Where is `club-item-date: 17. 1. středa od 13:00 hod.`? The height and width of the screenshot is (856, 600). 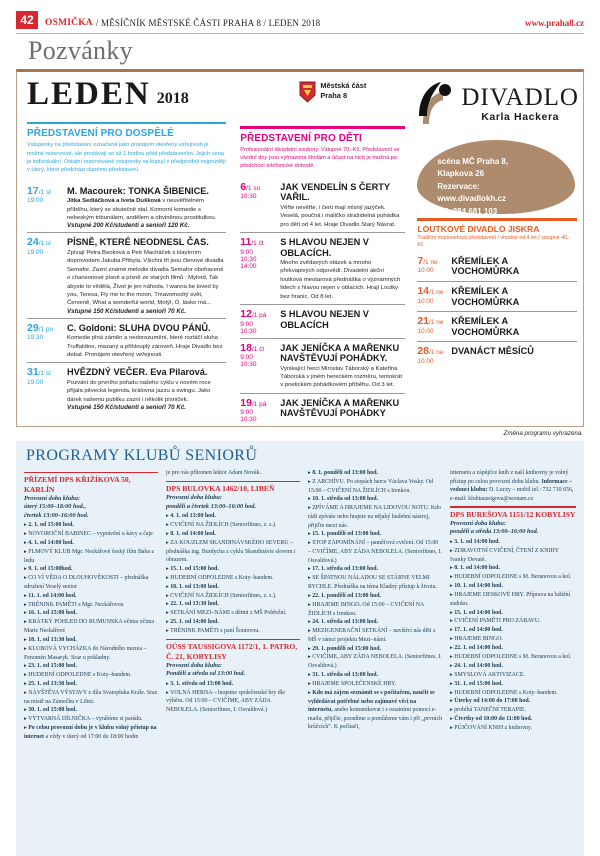 club-item-date: 17. 1. středa od 13:00 hod. is located at coordinates (345, 569).